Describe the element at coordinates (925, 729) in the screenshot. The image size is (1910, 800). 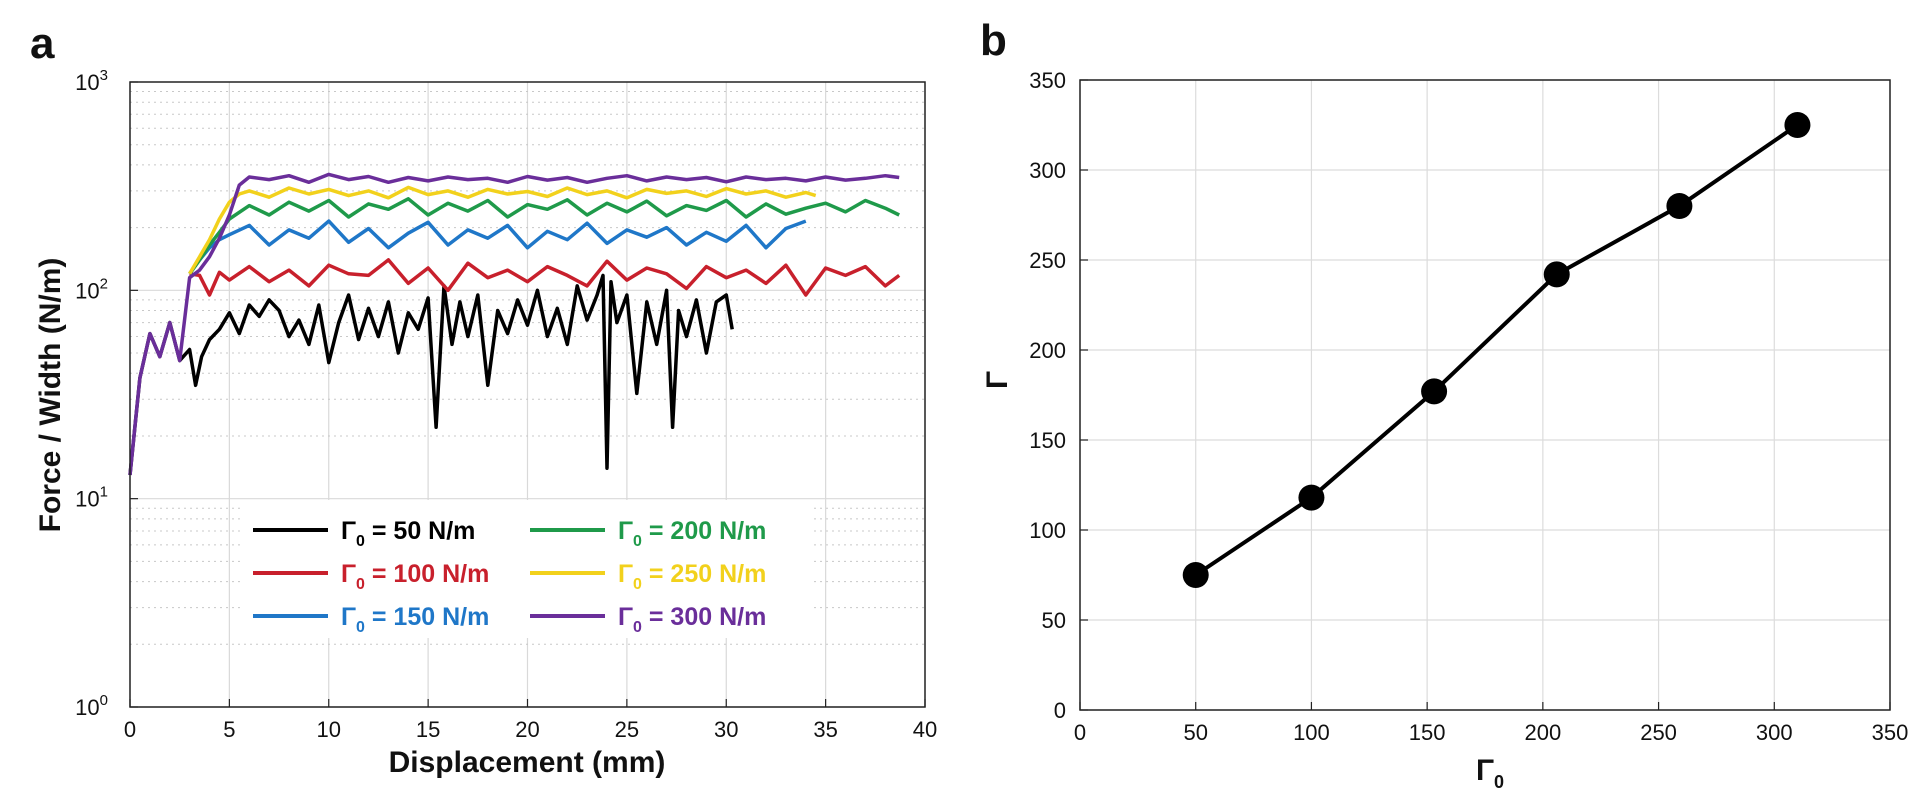
I see `x-tick-label: 40` at that location.